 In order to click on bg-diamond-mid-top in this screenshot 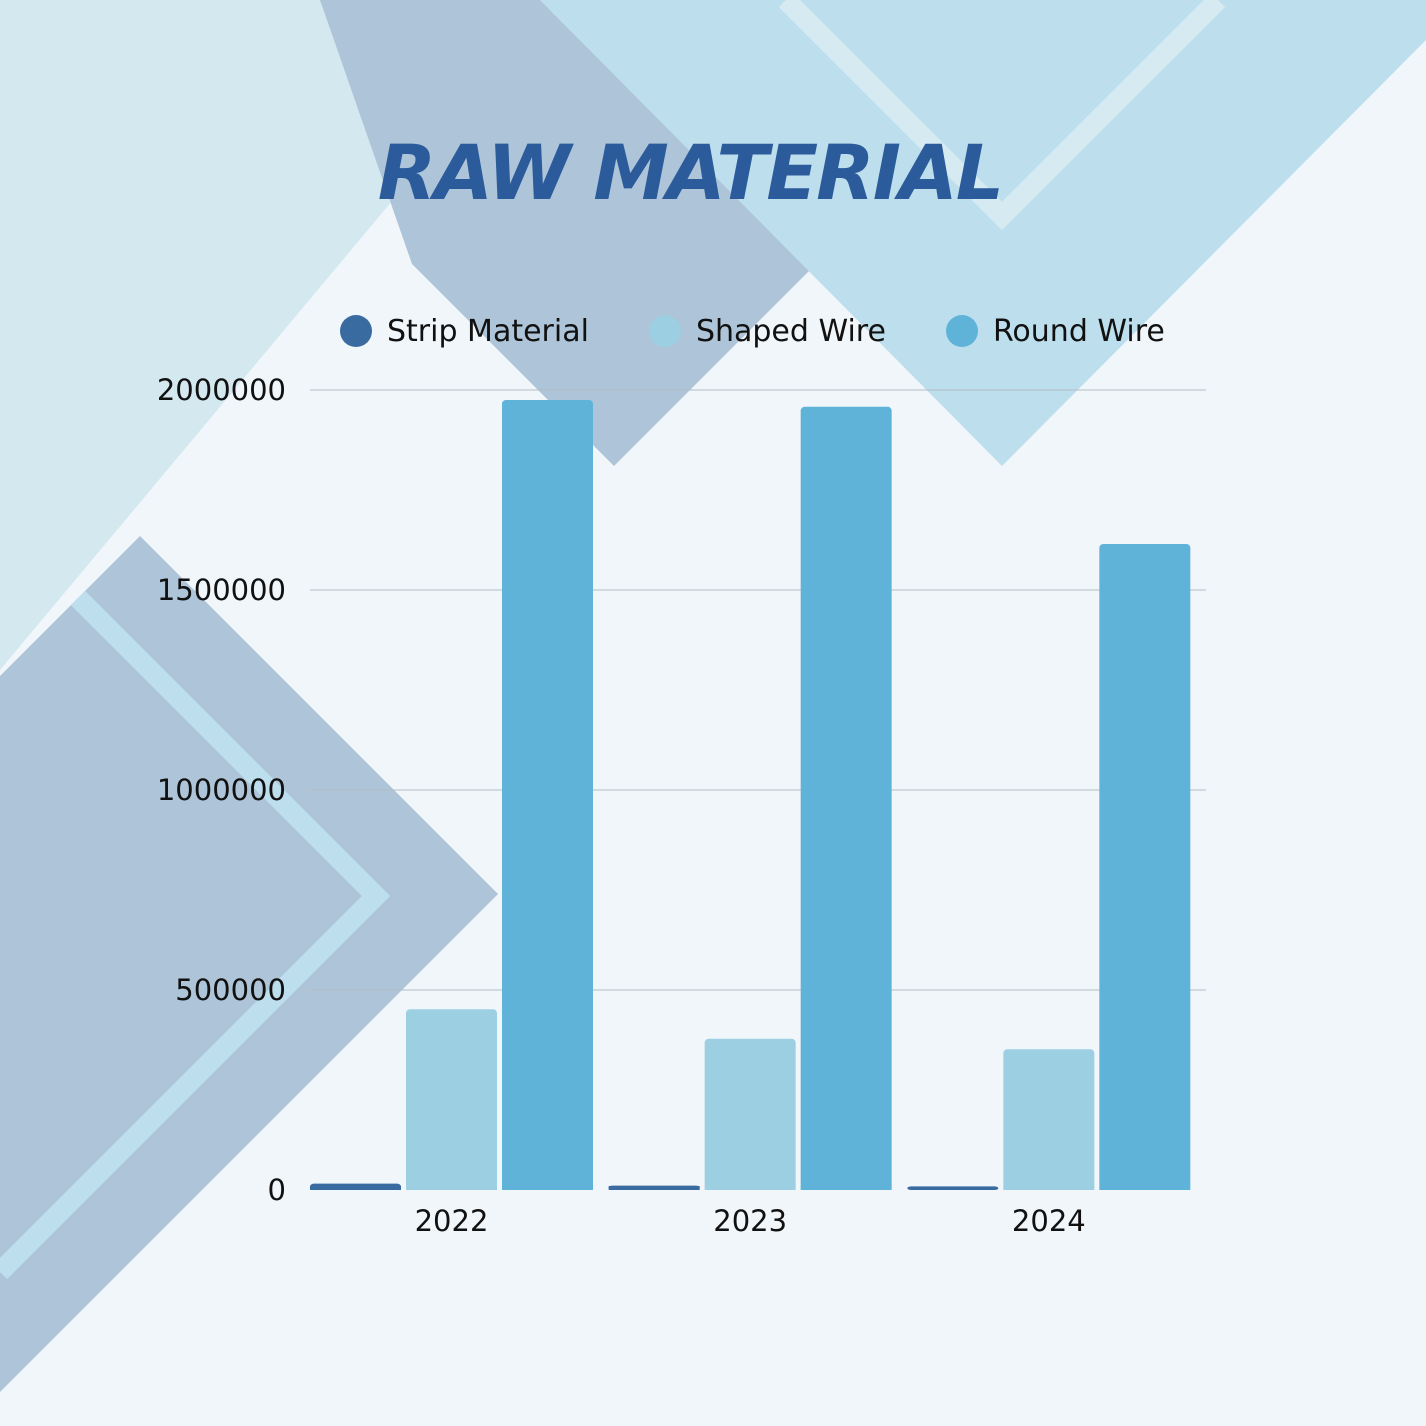, I will do `click(565, 233)`.